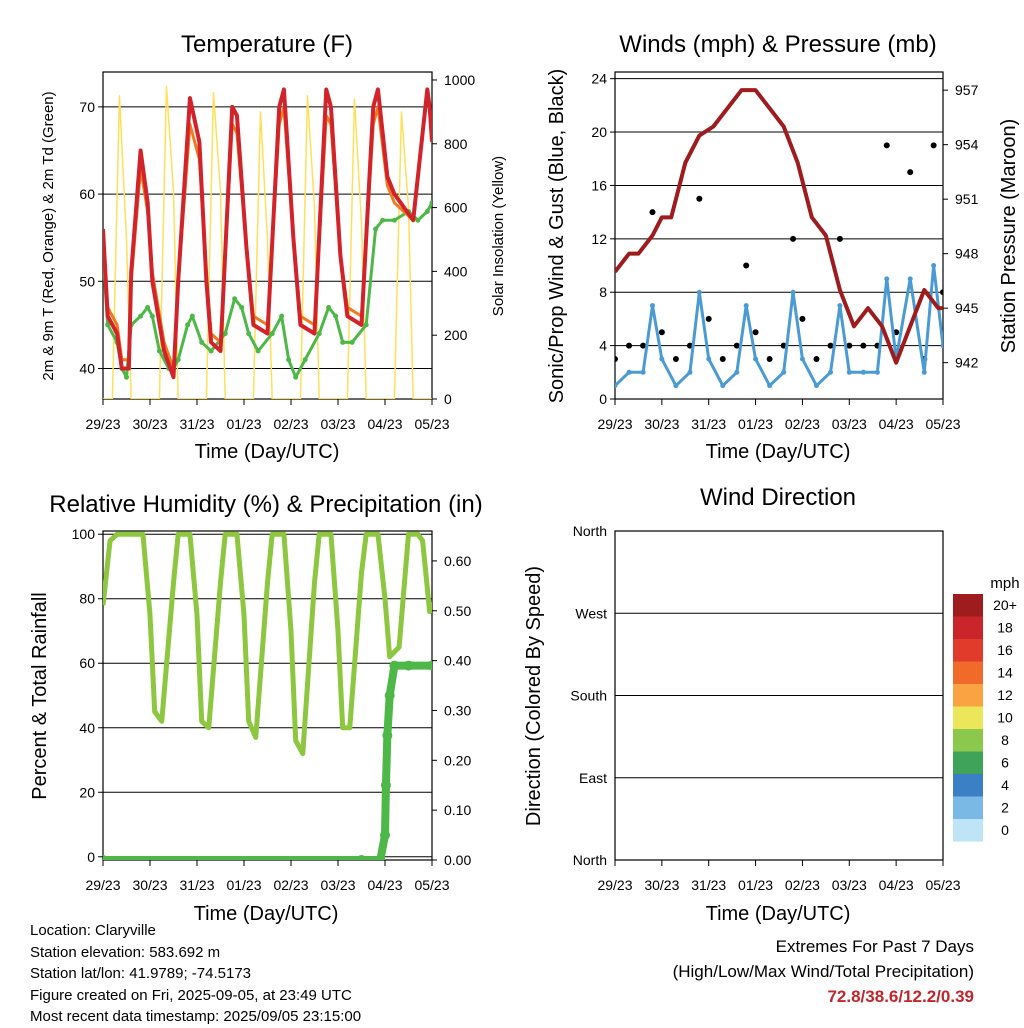  I want to click on colorbar-label: 4, so click(1005, 785).